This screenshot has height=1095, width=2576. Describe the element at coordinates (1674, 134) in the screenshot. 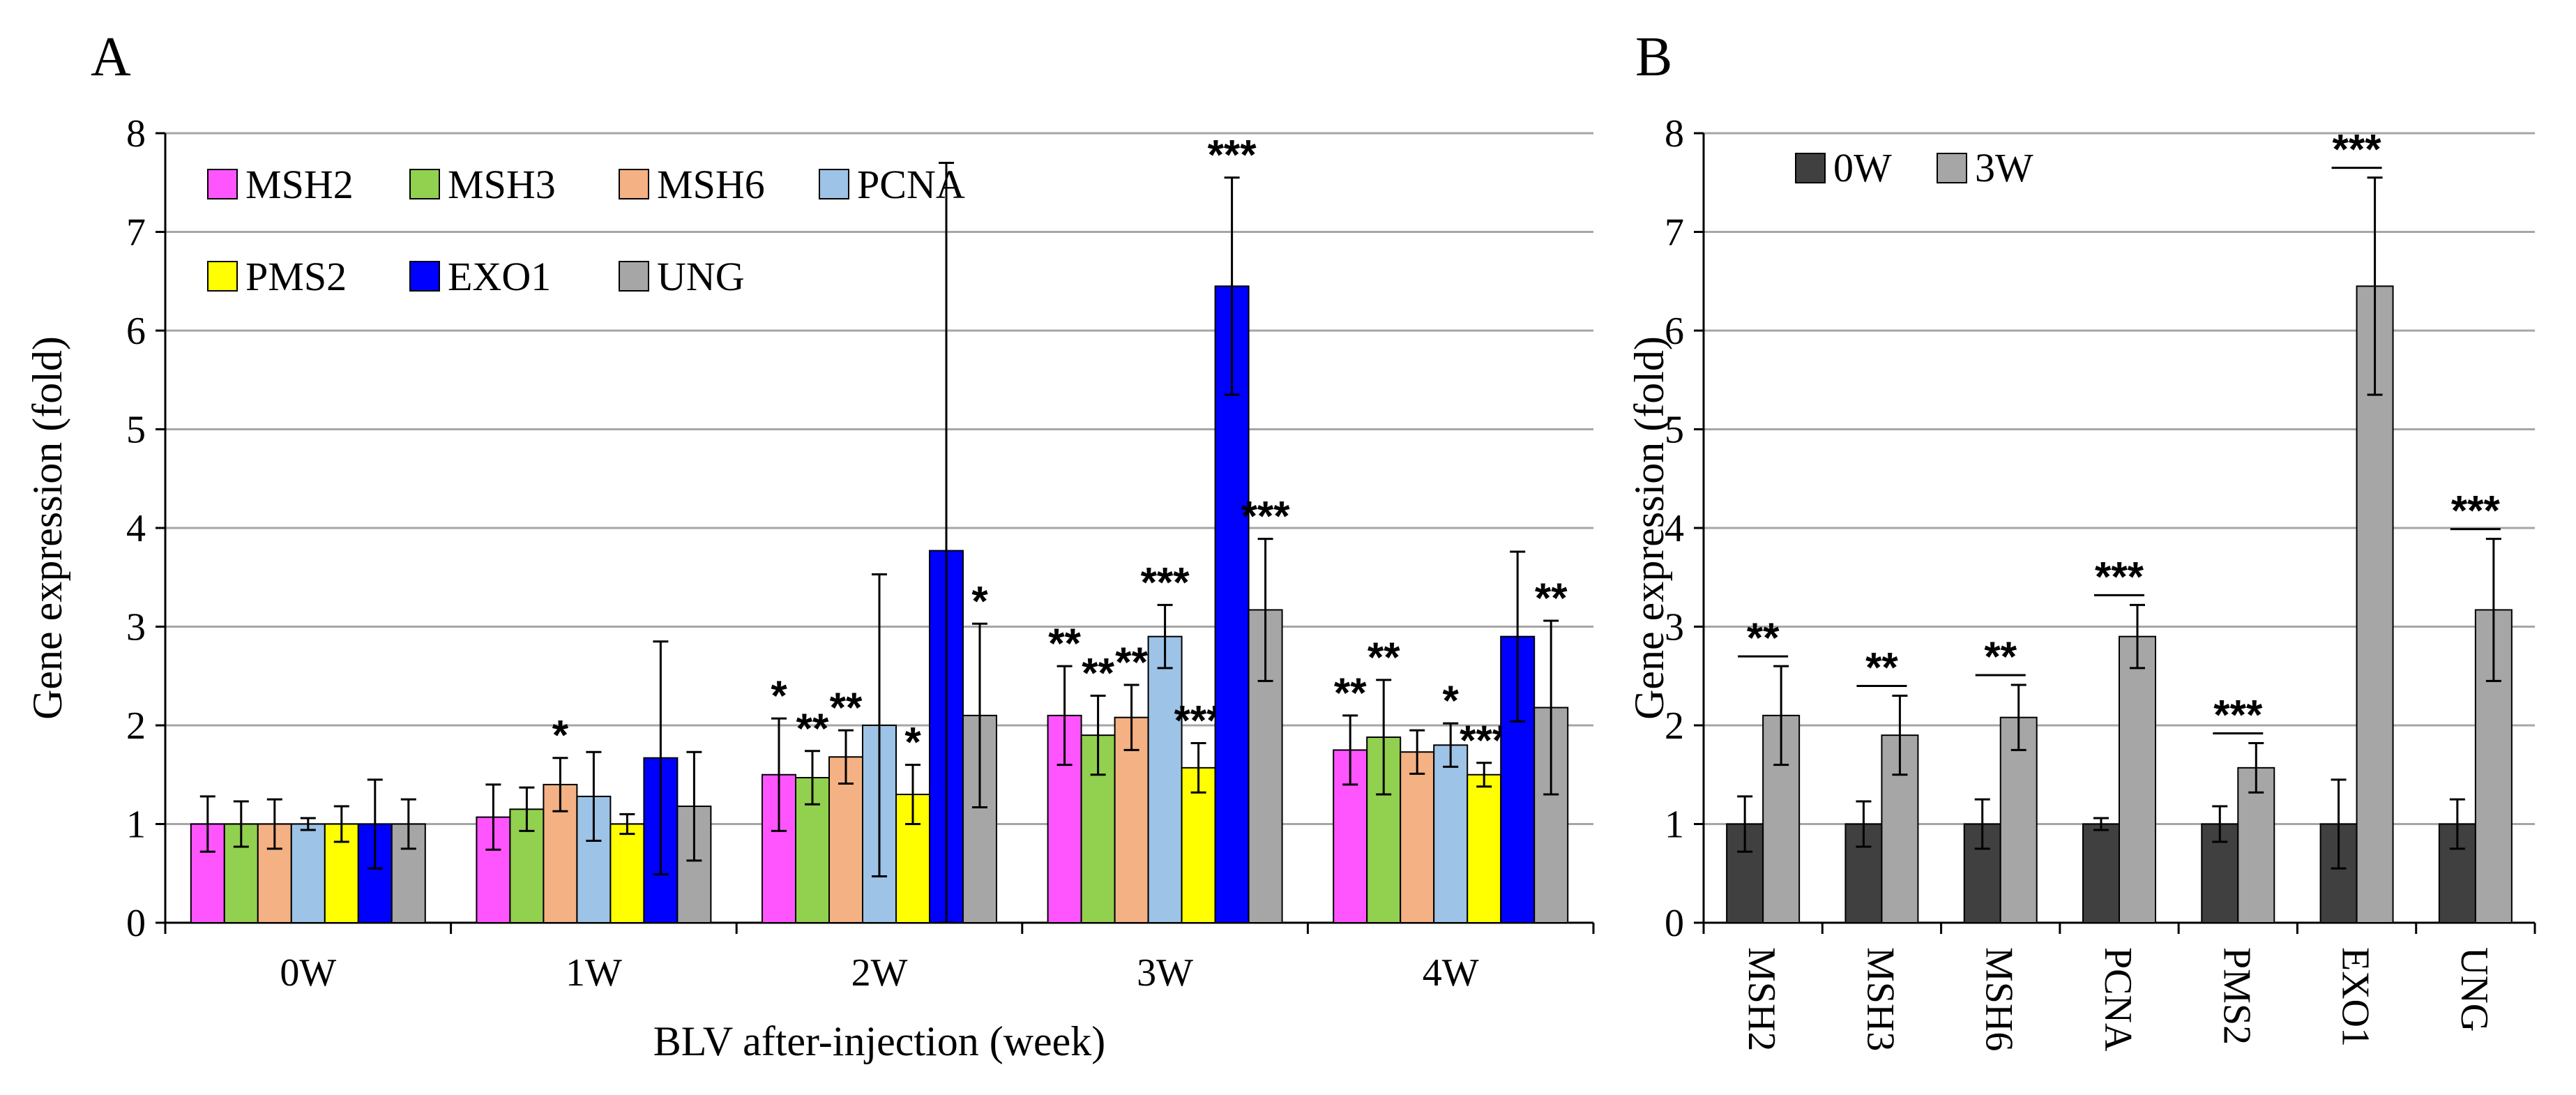

I see `panel-b-y-tick-label: 8` at that location.